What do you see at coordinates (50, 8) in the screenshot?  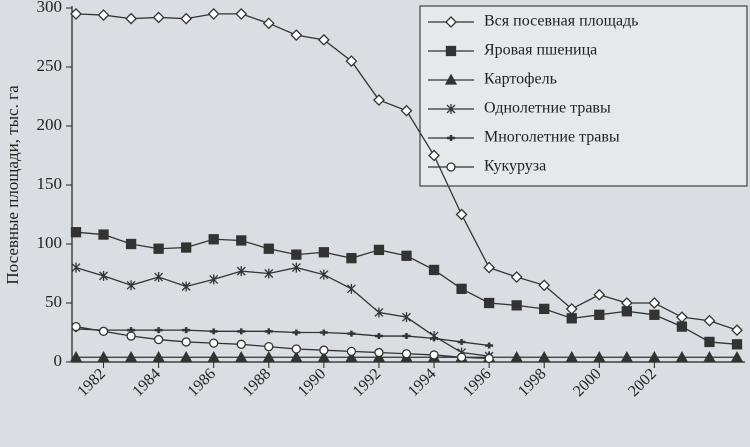 I see `y-tick-label: 300` at bounding box center [50, 8].